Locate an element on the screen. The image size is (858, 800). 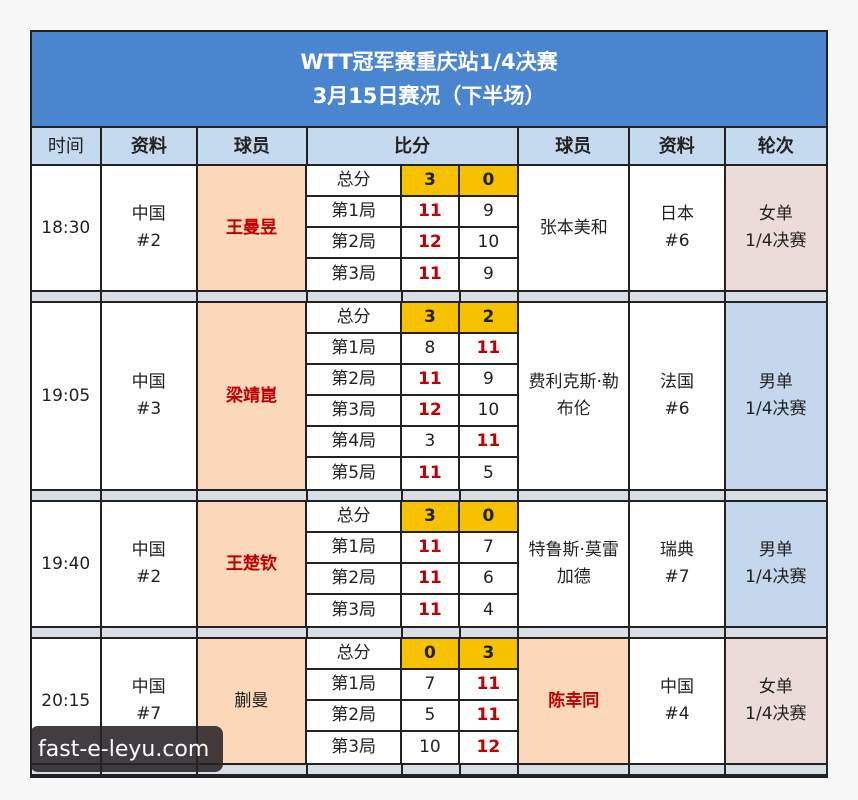
game-score-row: 第1局 8 11 is located at coordinates (412, 349).